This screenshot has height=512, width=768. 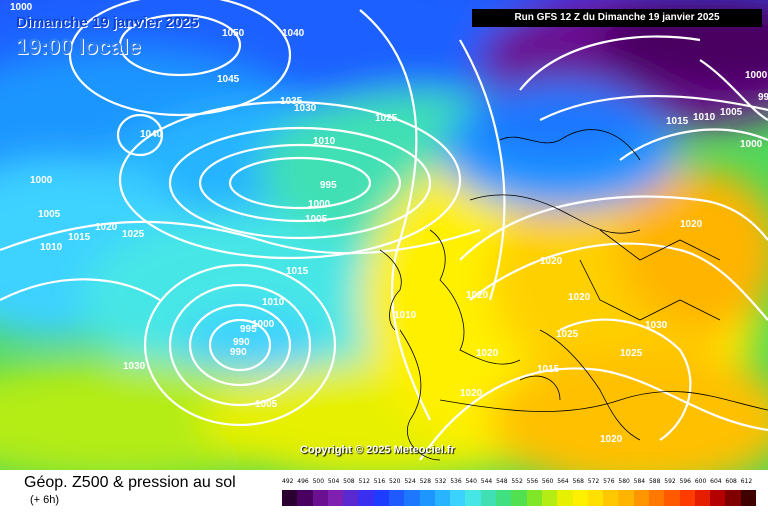 What do you see at coordinates (377, 450) in the screenshot?
I see `copyright-text: Copyright © 2025 Meteociel.fr` at bounding box center [377, 450].